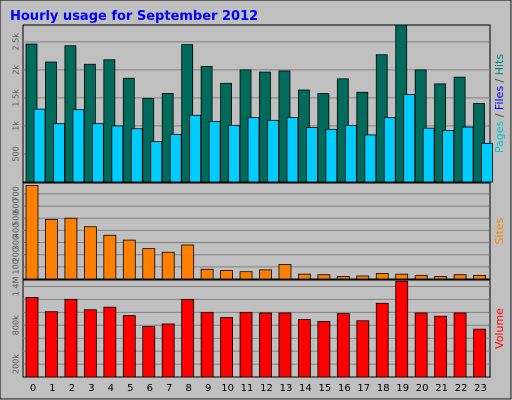 This screenshot has height=400, width=512. I want to click on y-tick-label: 100, so click(16, 266).